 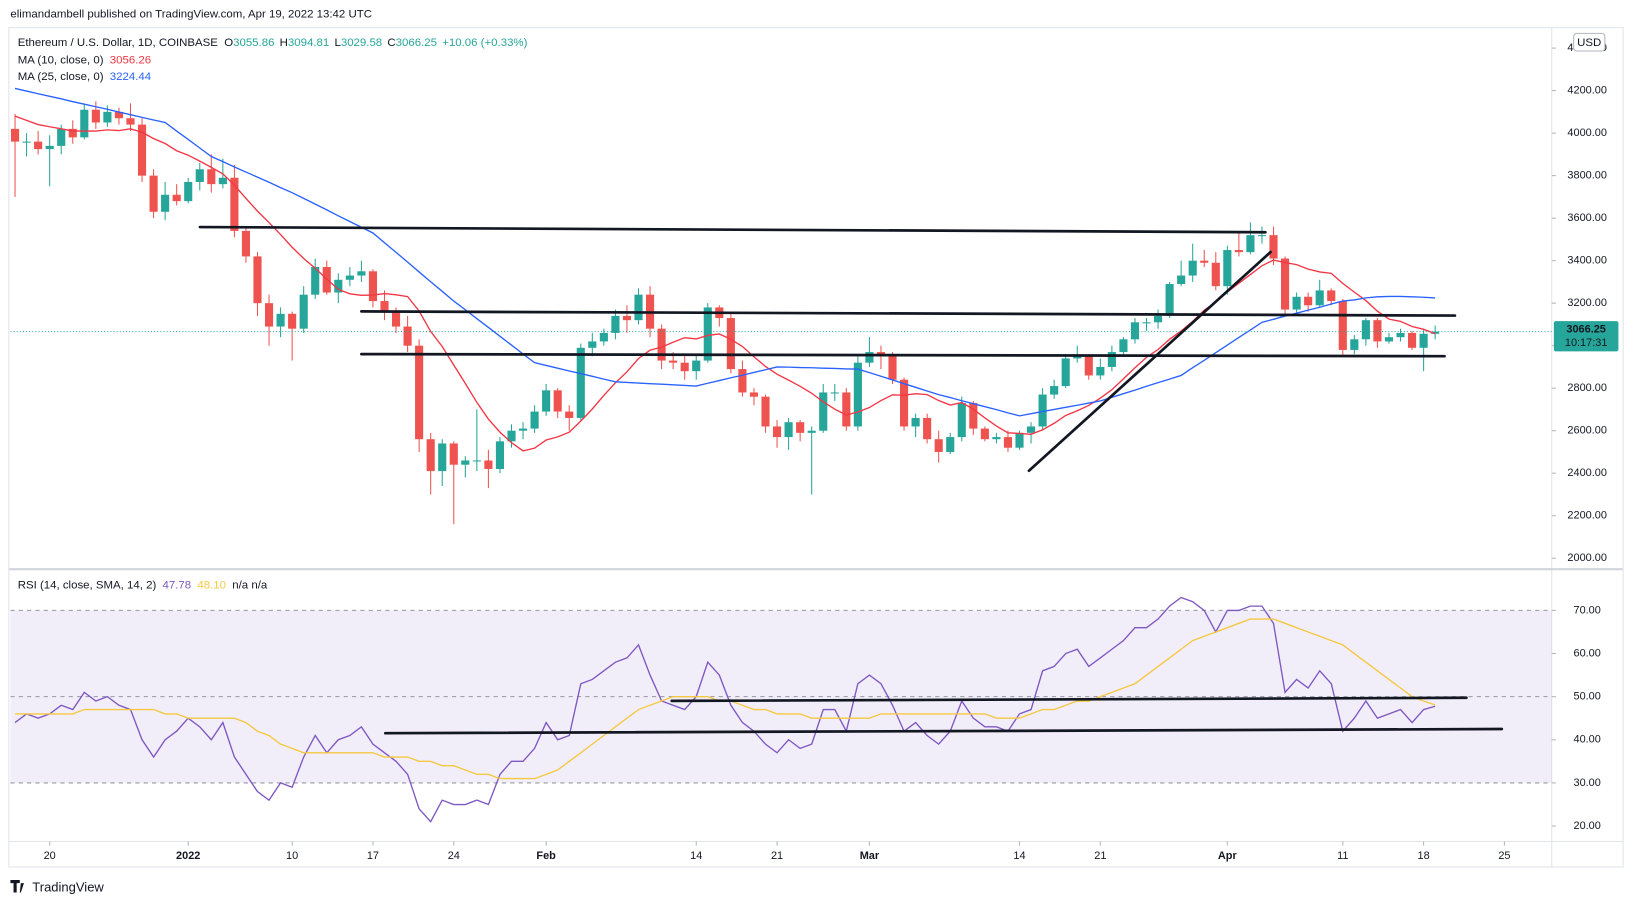 I want to click on y-tick-label: 50.00, so click(x=1587, y=697).